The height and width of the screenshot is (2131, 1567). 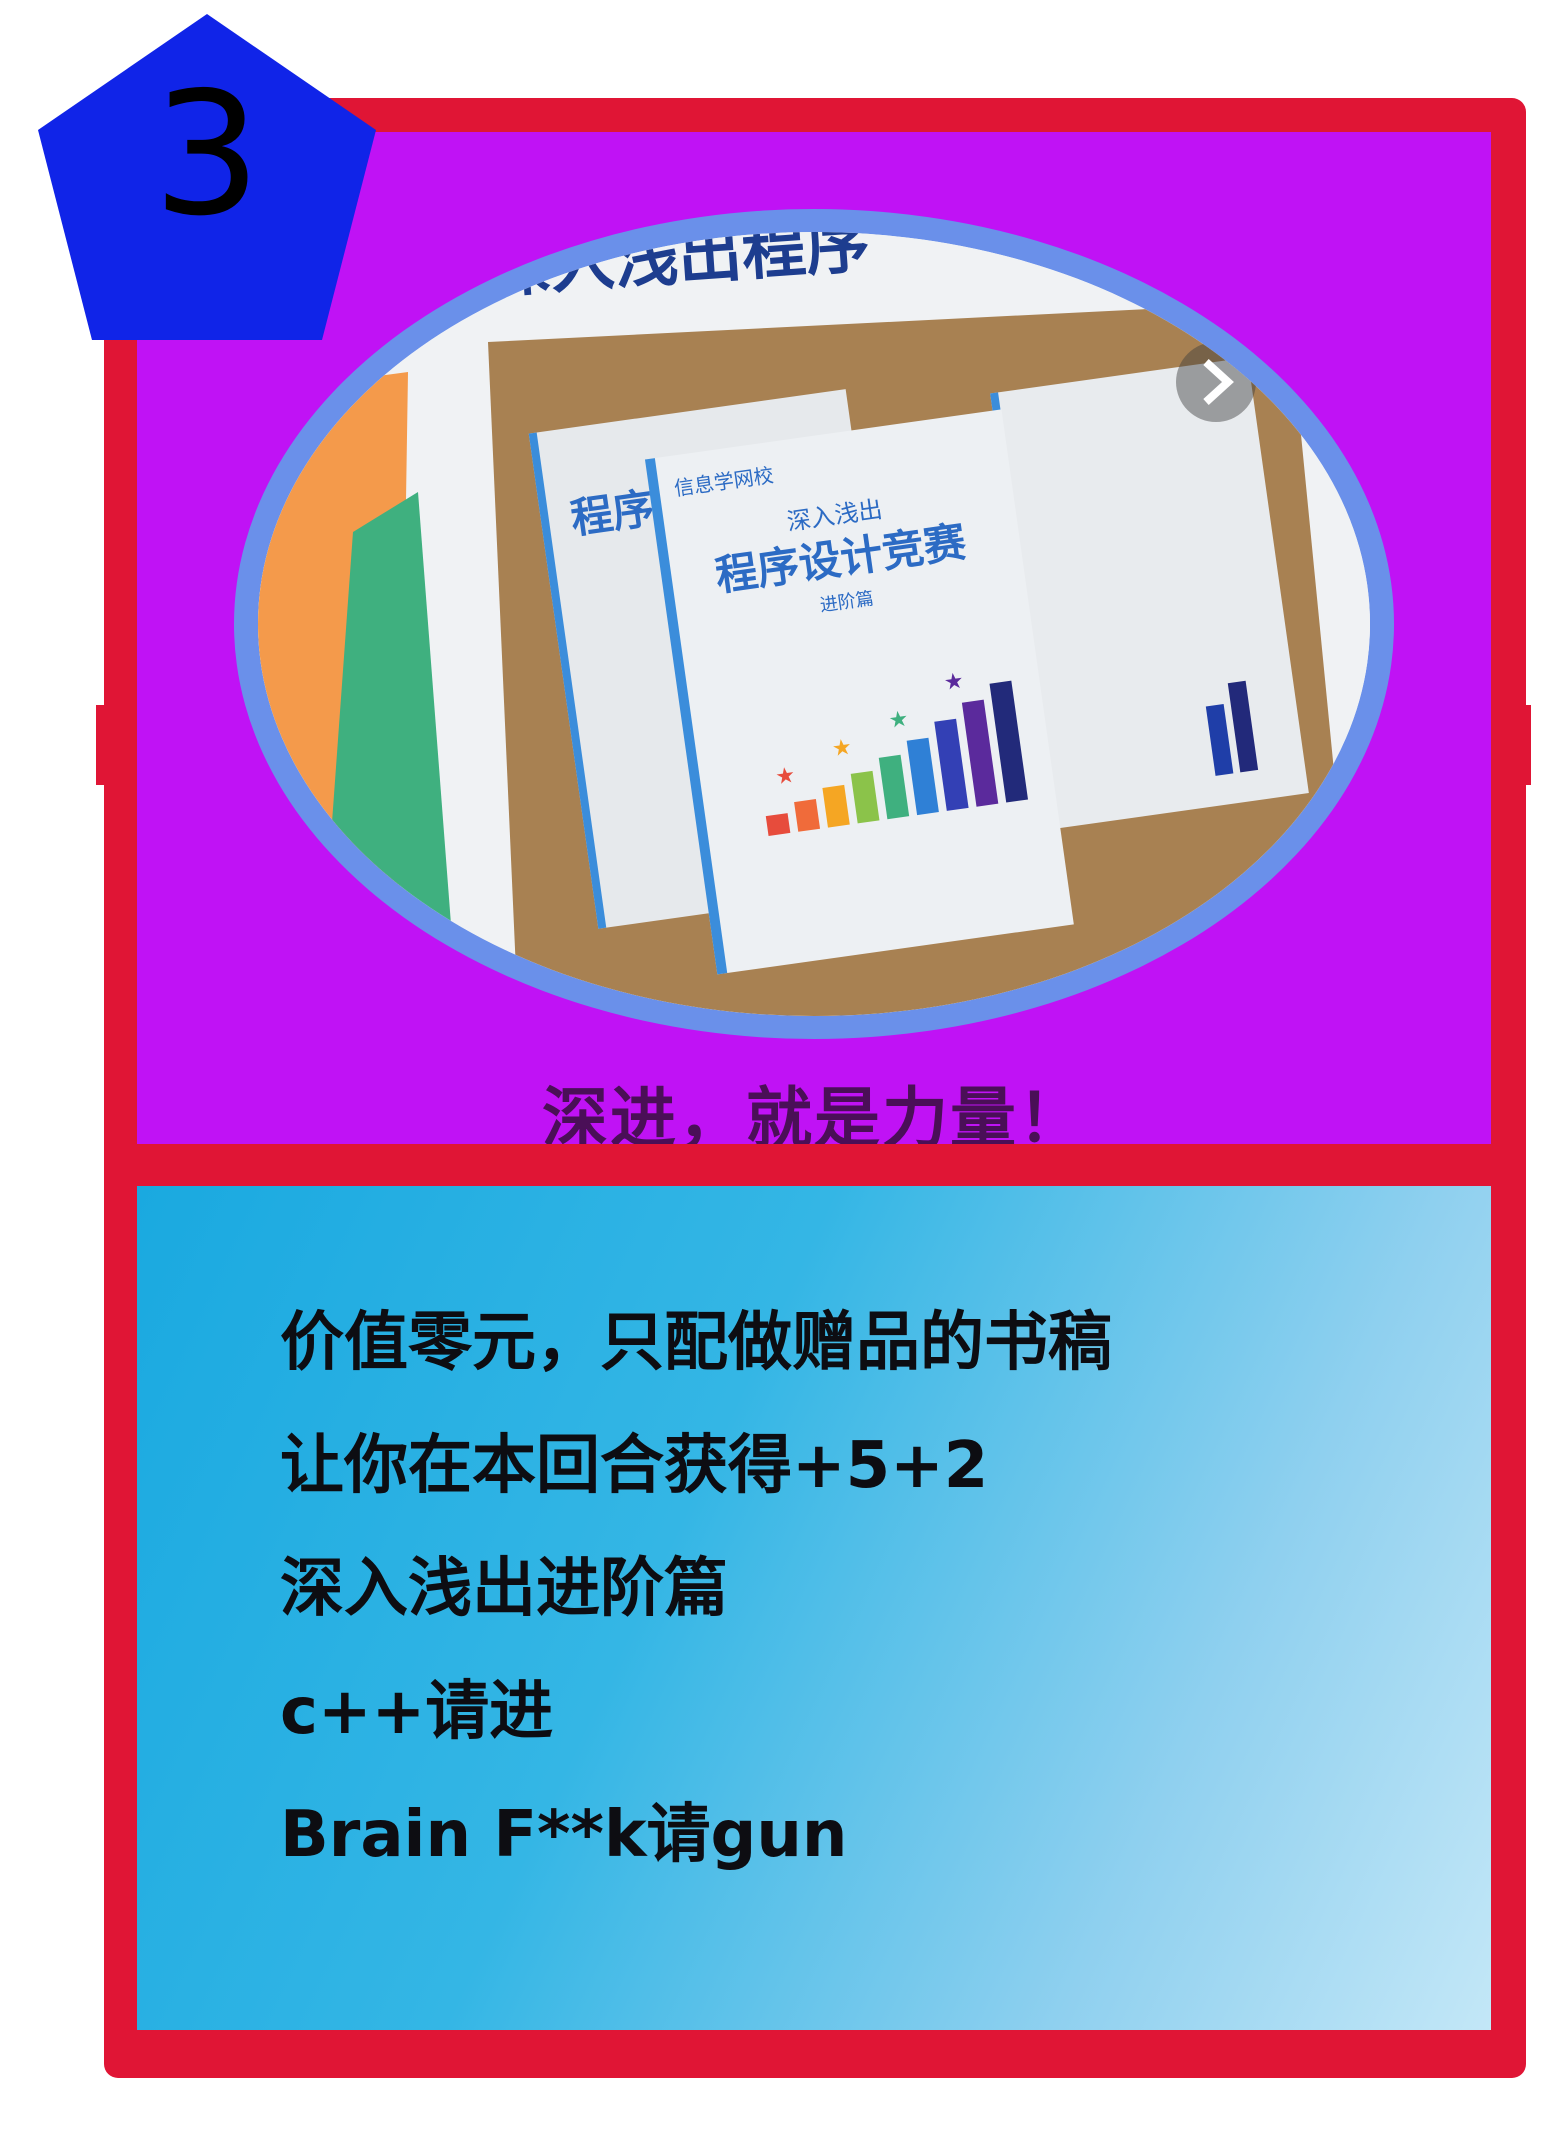 What do you see at coordinates (814, 1165) in the screenshot?
I see `panel-divider` at bounding box center [814, 1165].